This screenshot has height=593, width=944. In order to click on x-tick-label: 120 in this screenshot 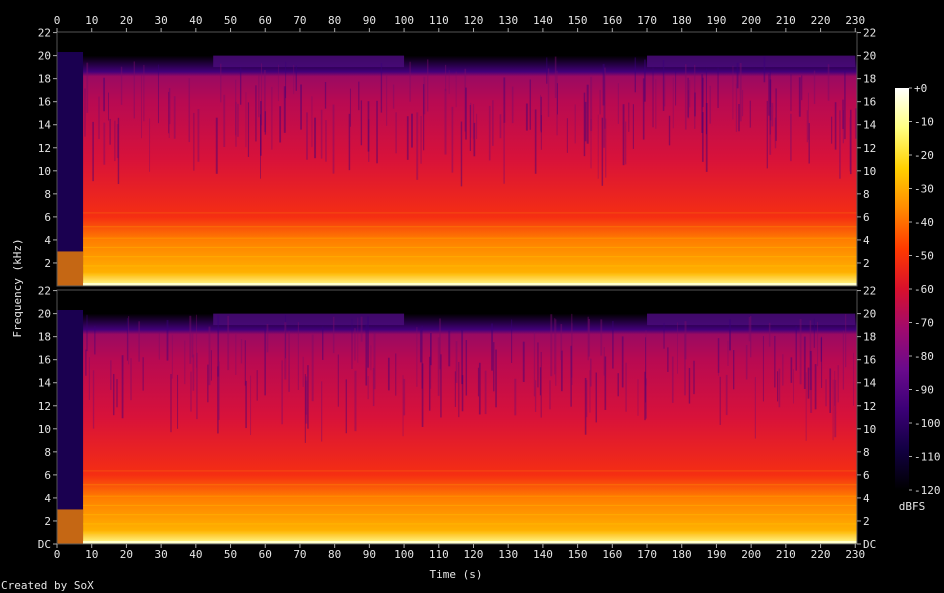, I will do `click(474, 20)`.